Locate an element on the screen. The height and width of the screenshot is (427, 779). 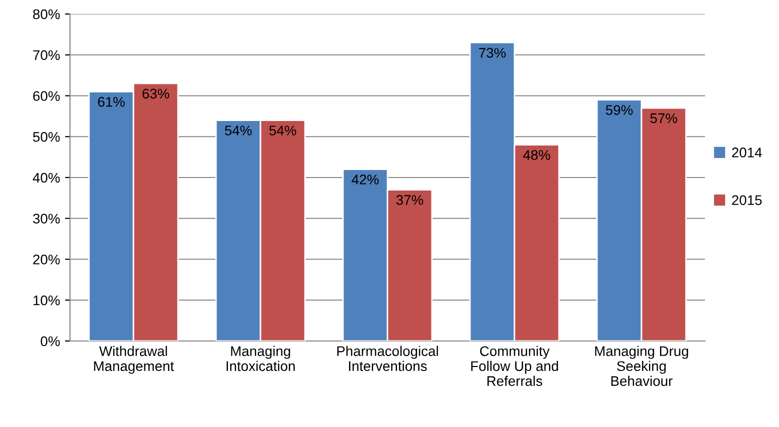
x-tick-label: Community Follow Up and Referrals is located at coordinates (514, 366).